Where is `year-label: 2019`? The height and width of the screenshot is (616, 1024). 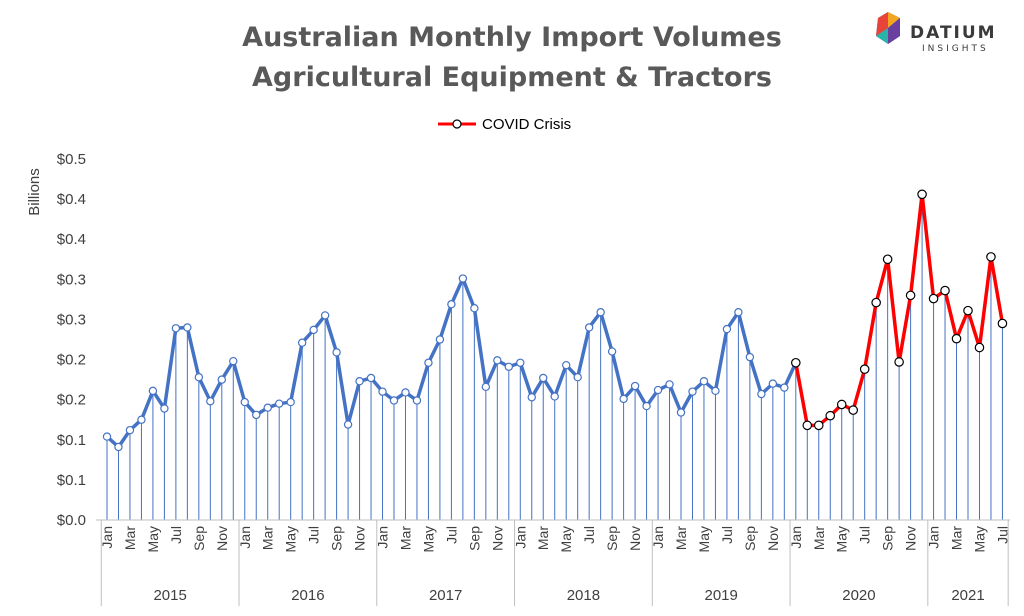 year-label: 2019 is located at coordinates (720, 595).